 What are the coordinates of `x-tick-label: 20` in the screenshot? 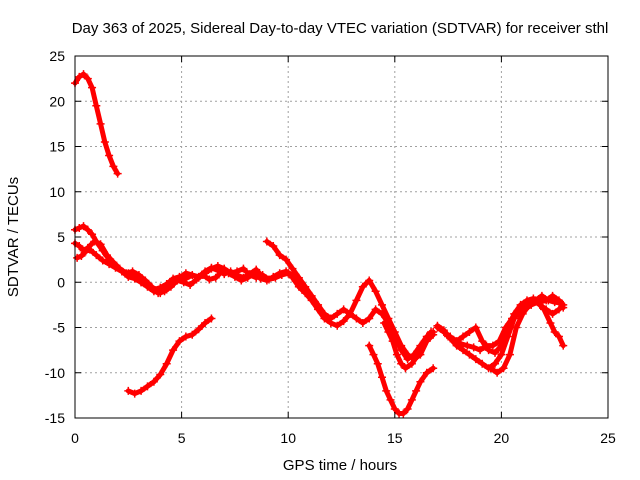 It's located at (502, 438).